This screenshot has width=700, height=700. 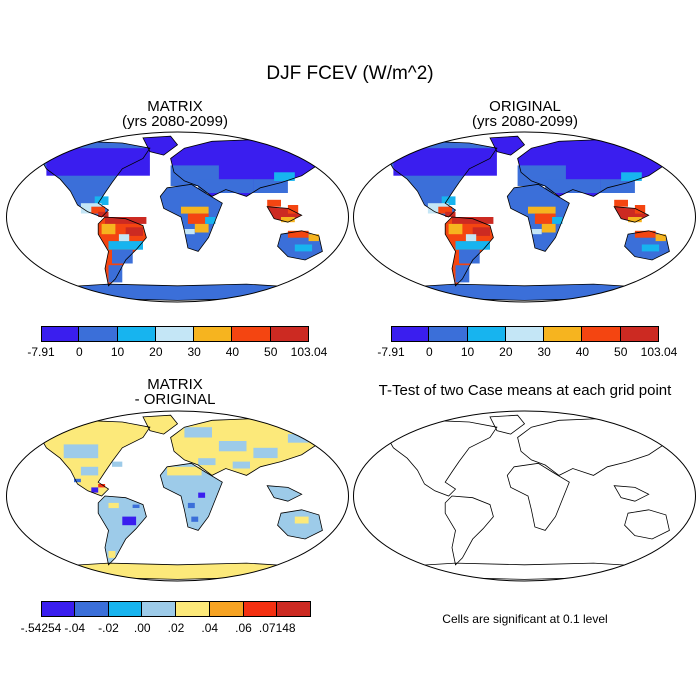 What do you see at coordinates (429, 352) in the screenshot?
I see `colorbar-tick-label: 0` at bounding box center [429, 352].